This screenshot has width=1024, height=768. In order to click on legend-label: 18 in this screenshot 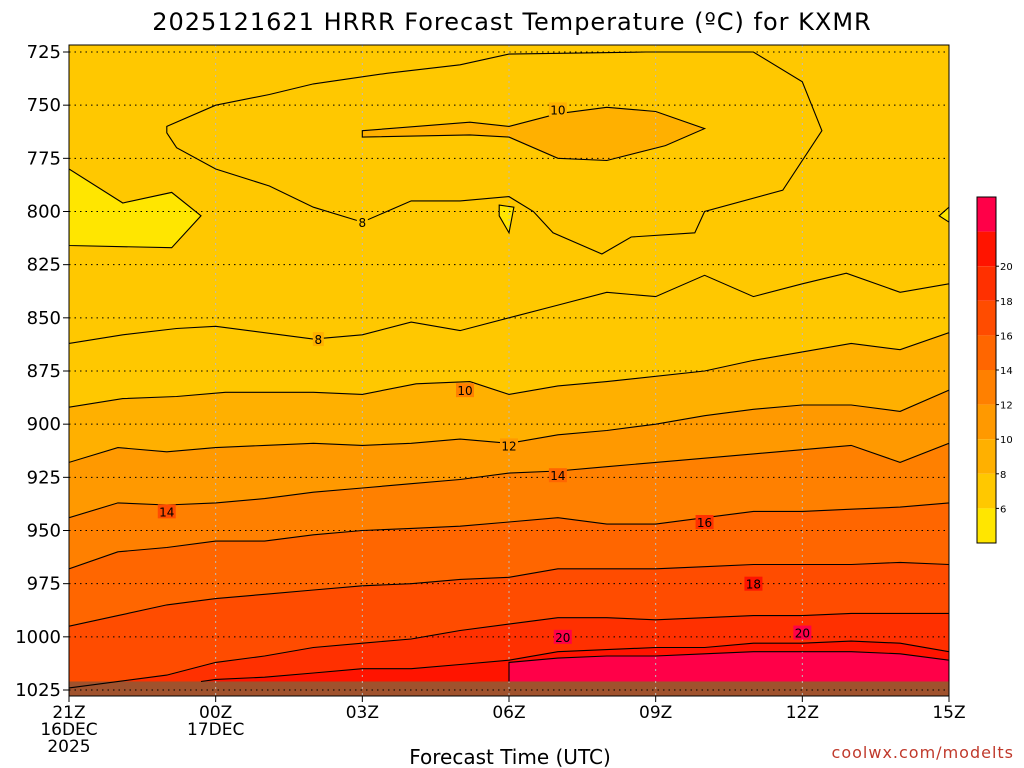, I will do `click(1006, 302)`.